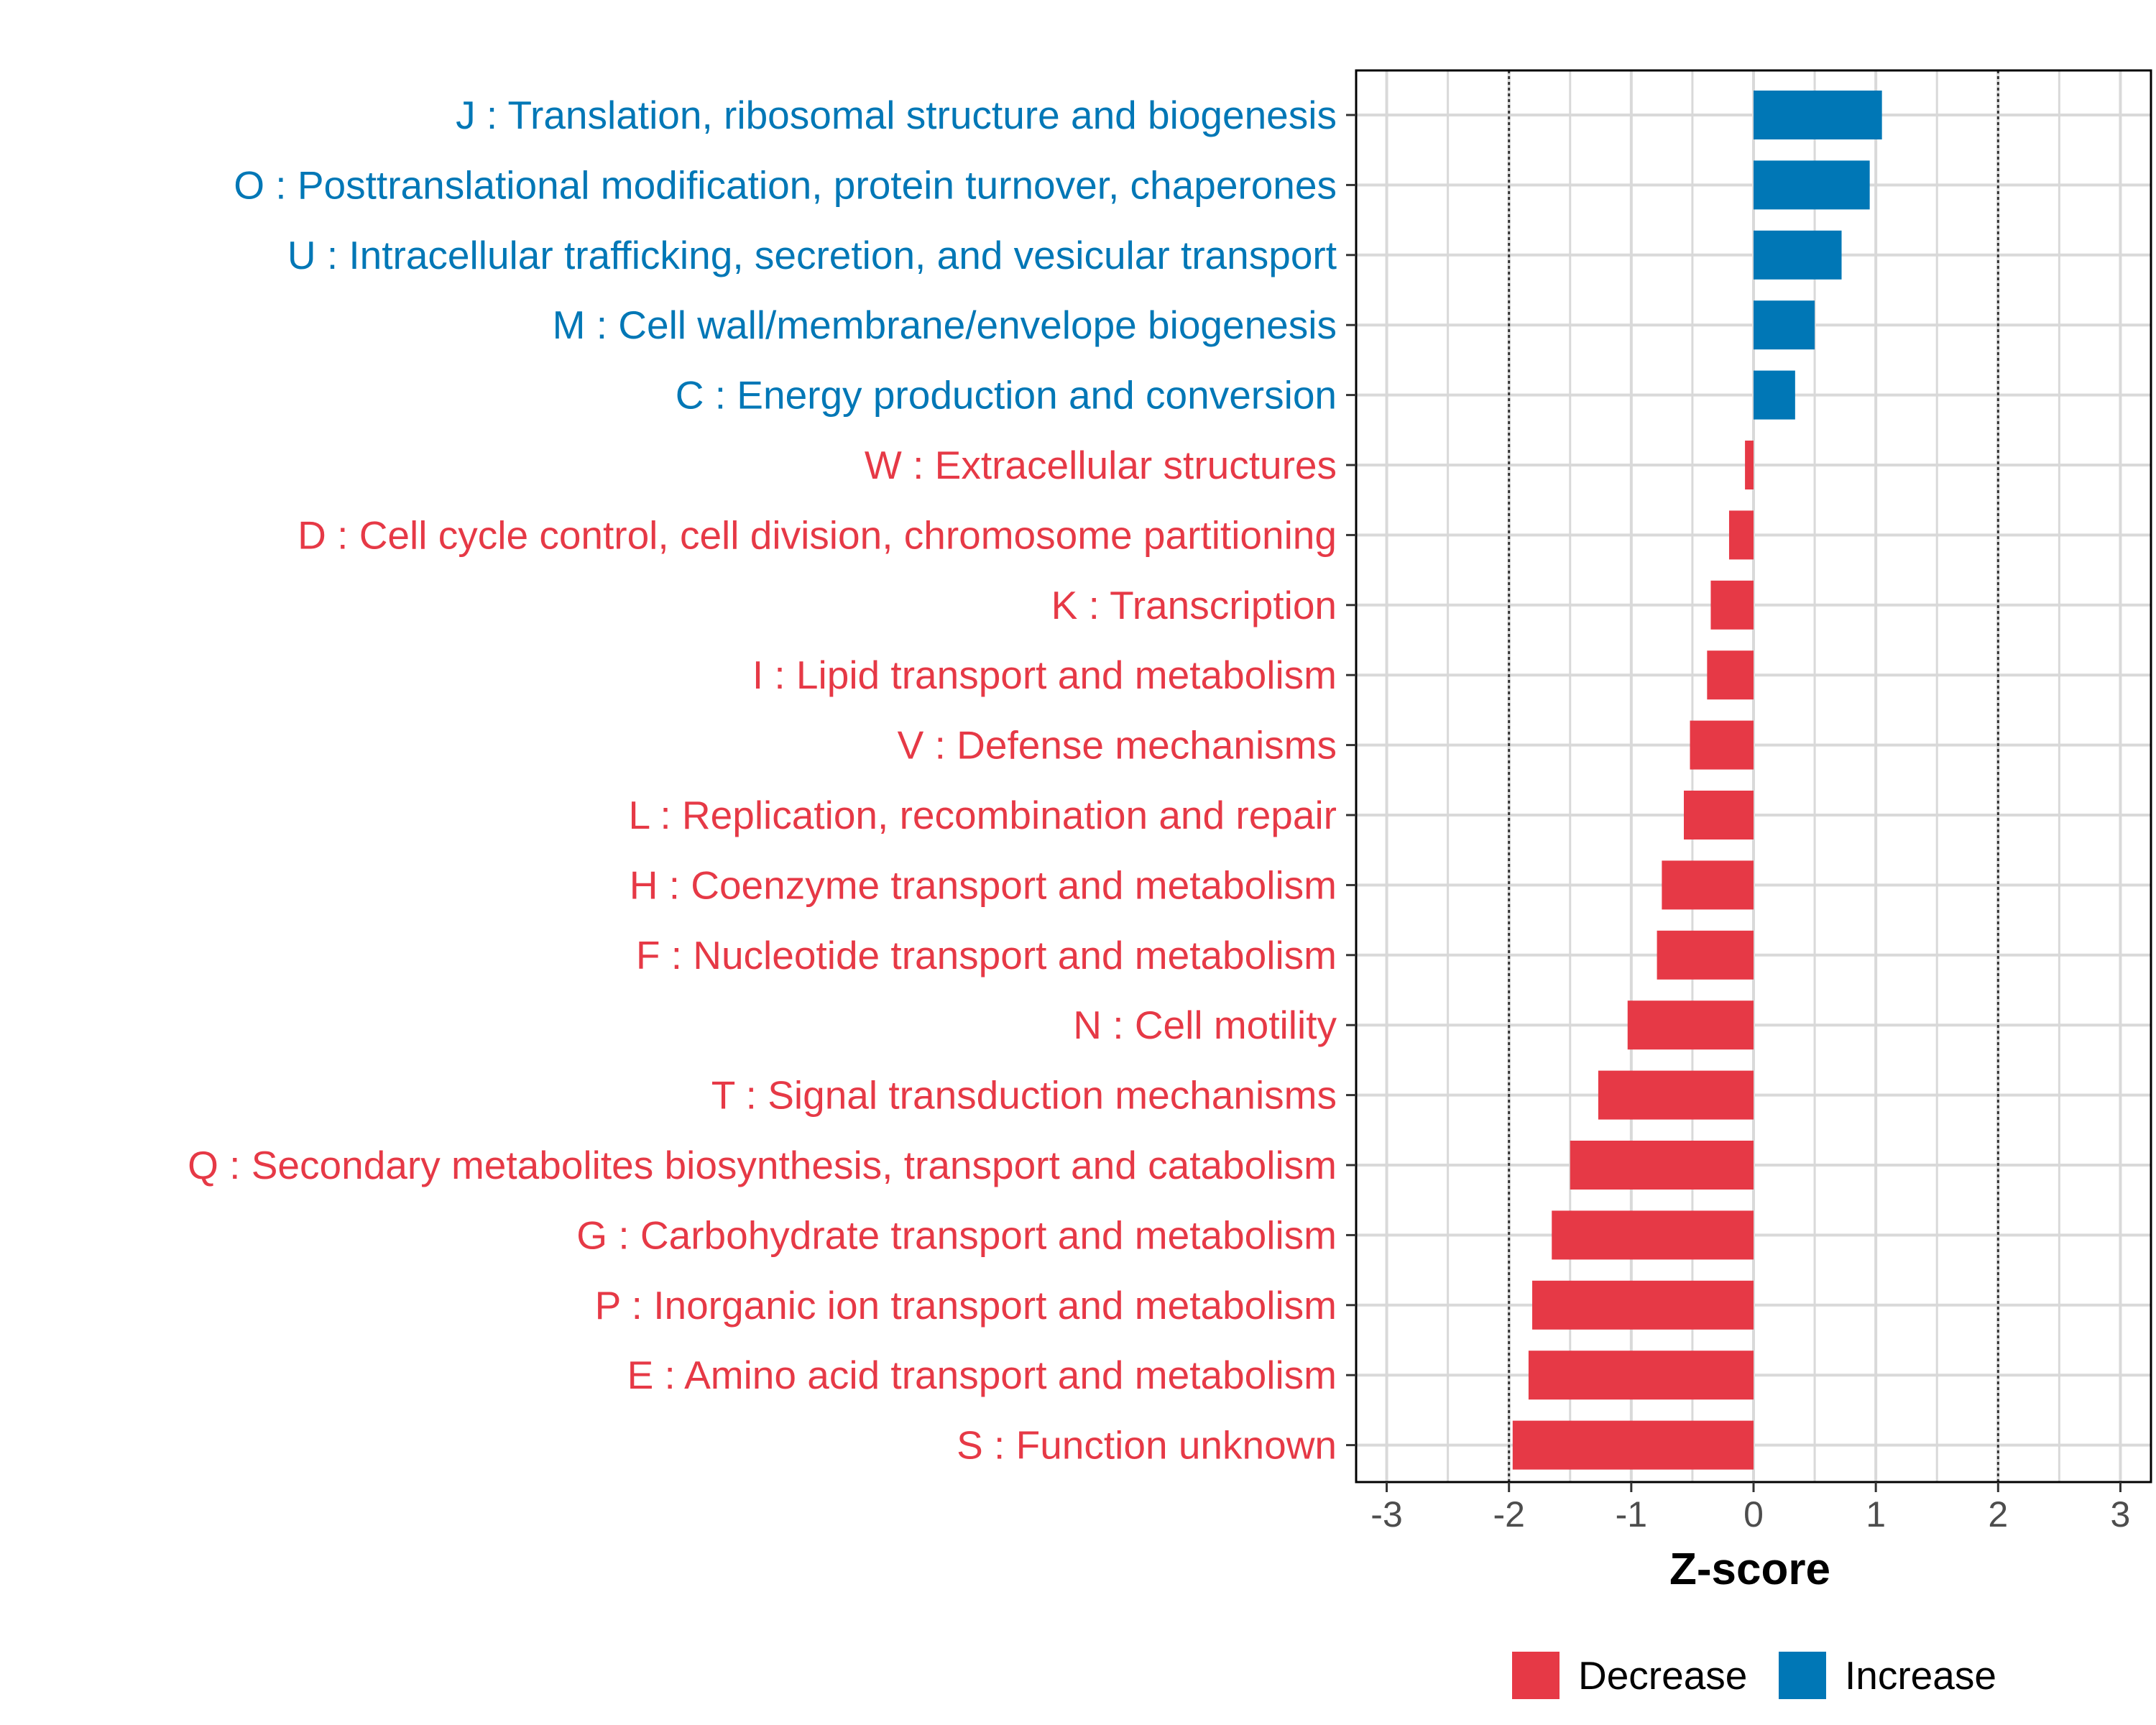 The height and width of the screenshot is (1725, 2156). I want to click on x-tick-label: -1, so click(1632, 1514).